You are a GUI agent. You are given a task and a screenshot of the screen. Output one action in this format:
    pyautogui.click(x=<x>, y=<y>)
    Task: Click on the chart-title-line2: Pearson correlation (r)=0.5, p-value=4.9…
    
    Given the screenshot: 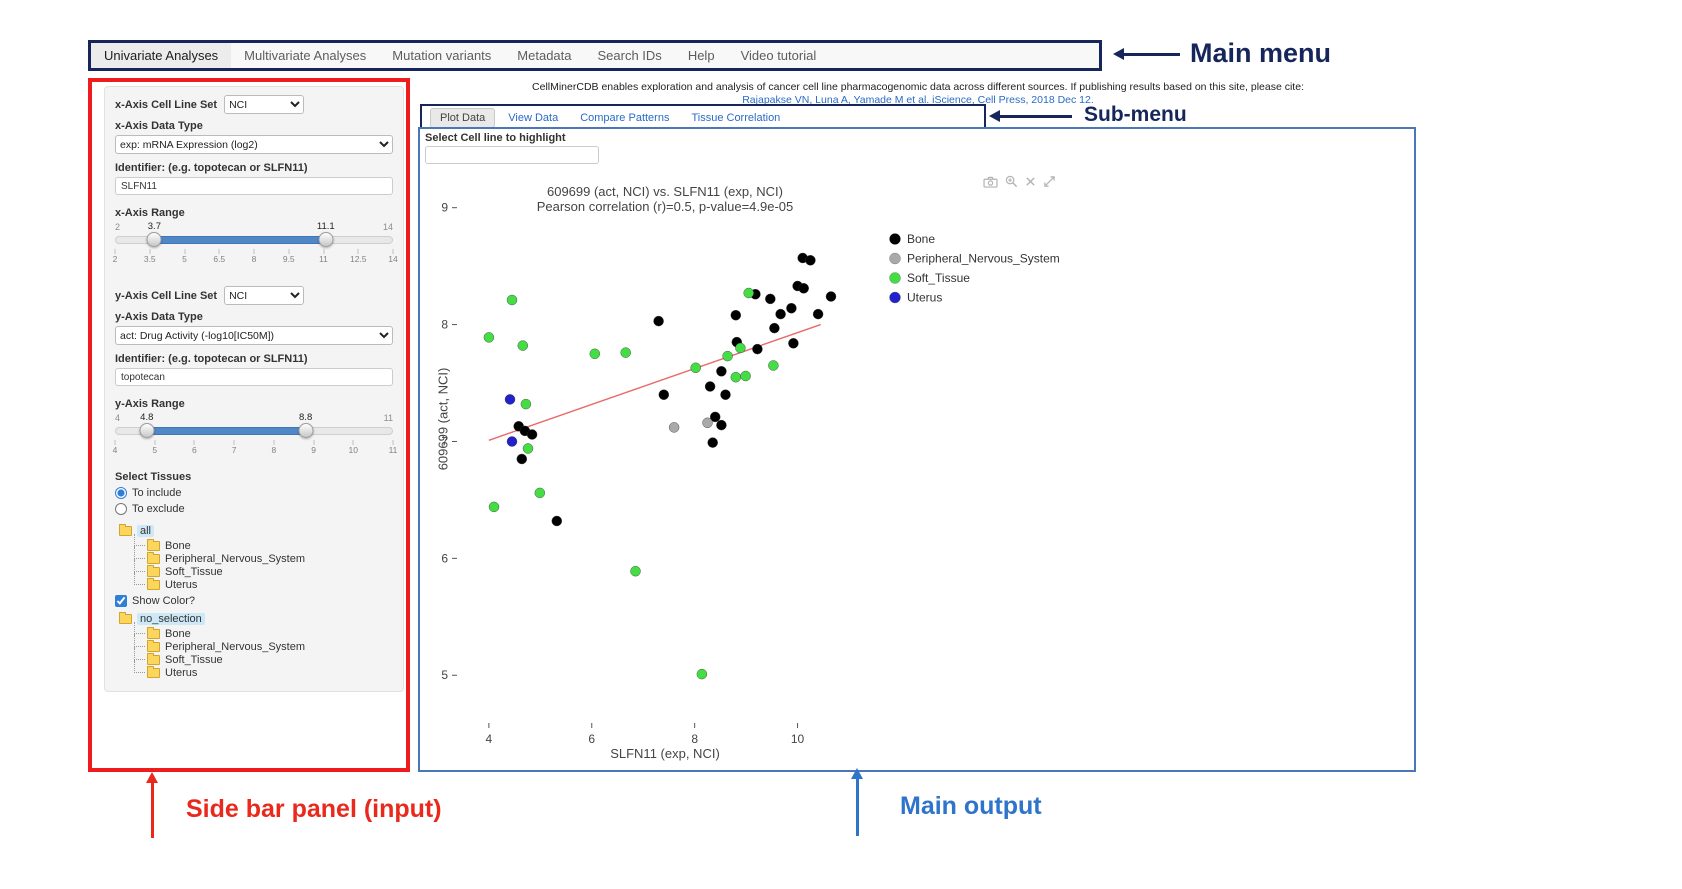 What is the action you would take?
    pyautogui.click(x=665, y=206)
    